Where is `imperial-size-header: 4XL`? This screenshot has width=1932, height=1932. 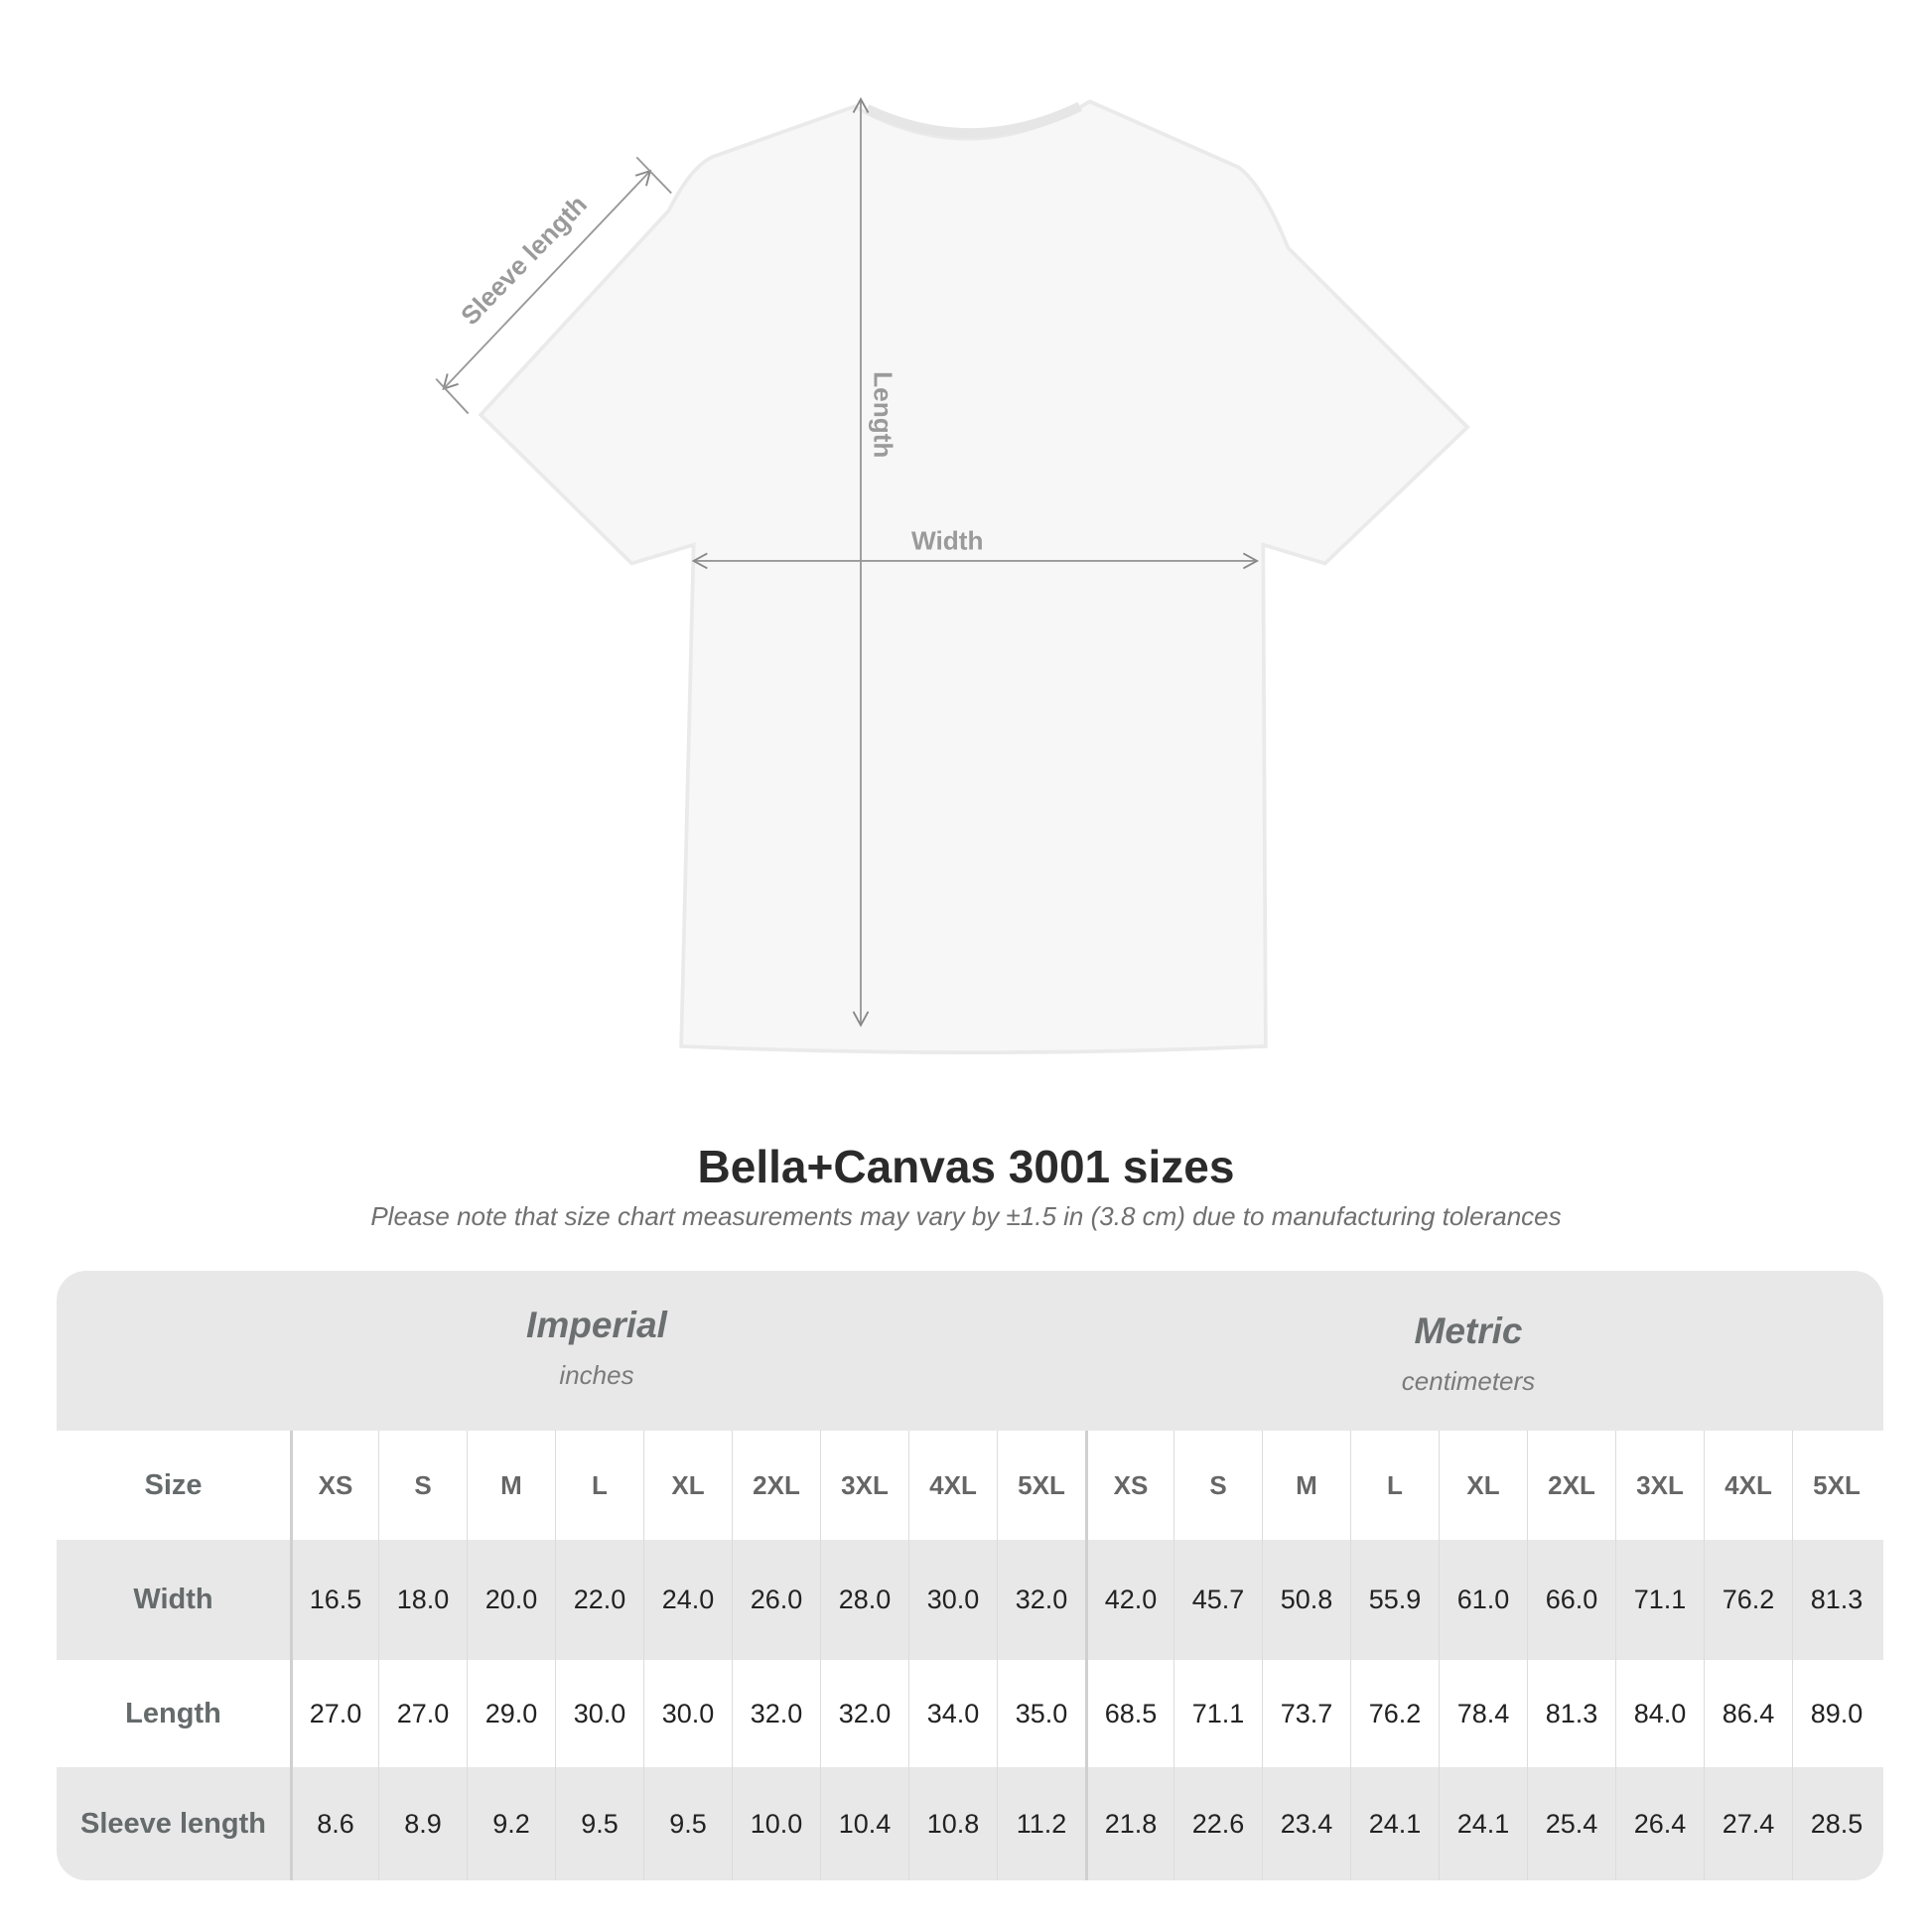
imperial-size-header: 4XL is located at coordinates (953, 1486).